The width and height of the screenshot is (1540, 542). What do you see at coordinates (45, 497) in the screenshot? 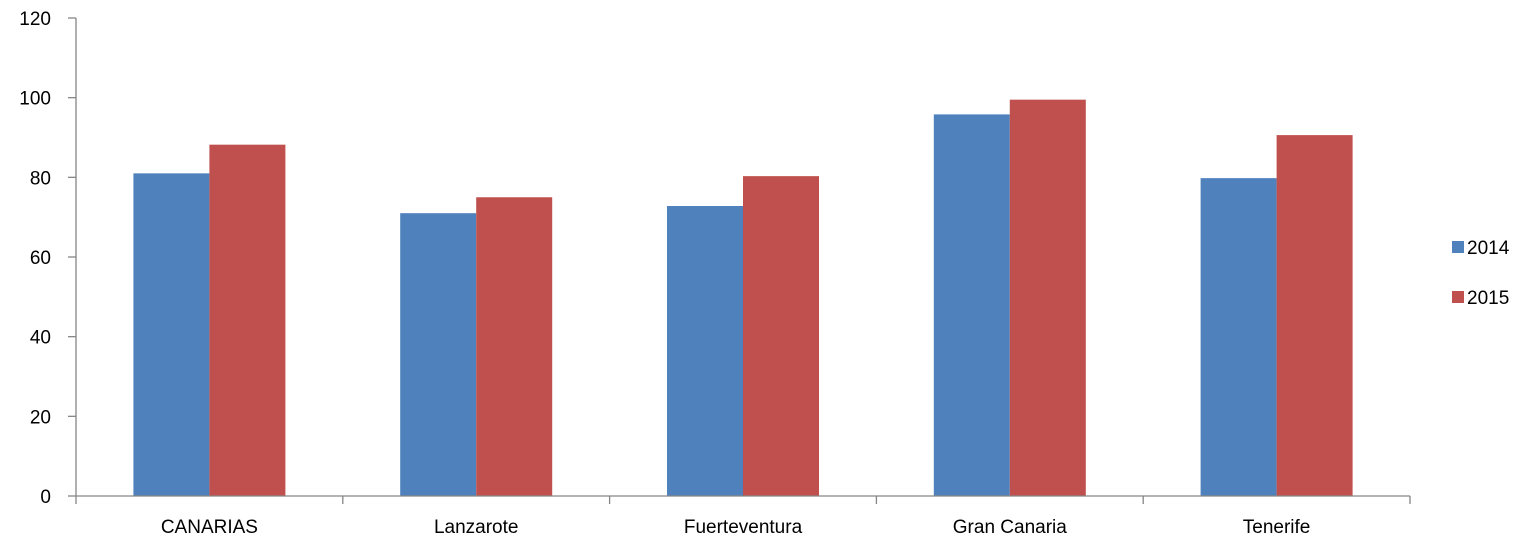
I see `y-tick-label: 0` at bounding box center [45, 497].